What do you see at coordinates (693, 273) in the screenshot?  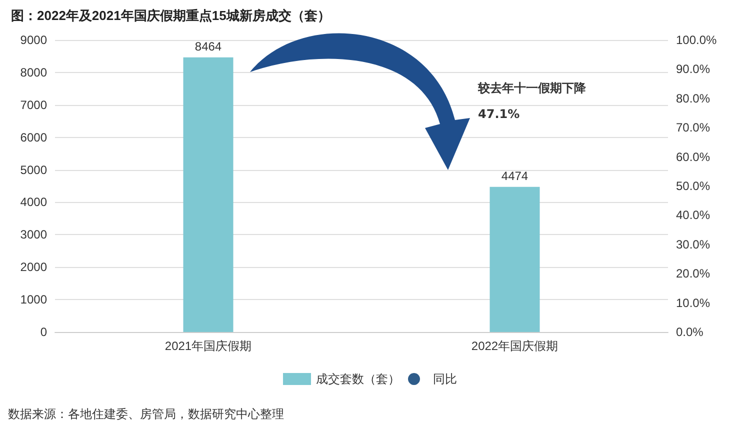 I see `y2-tick-label: 20.0%` at bounding box center [693, 273].